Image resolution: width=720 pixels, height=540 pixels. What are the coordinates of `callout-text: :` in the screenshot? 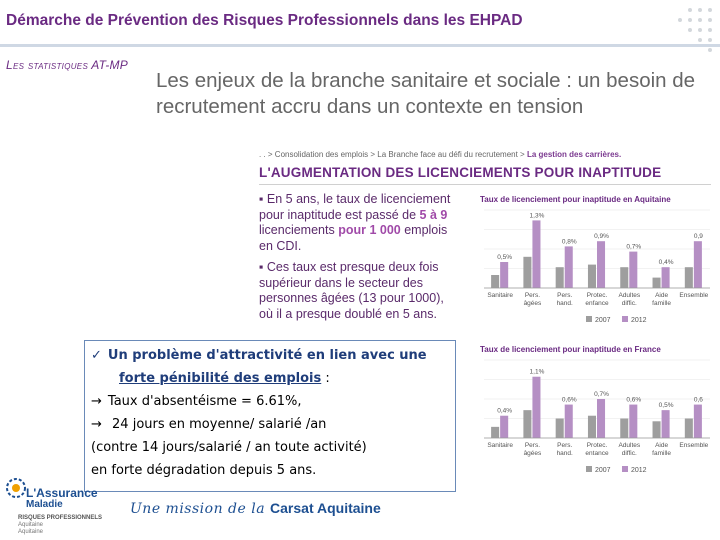 It's located at (325, 378).